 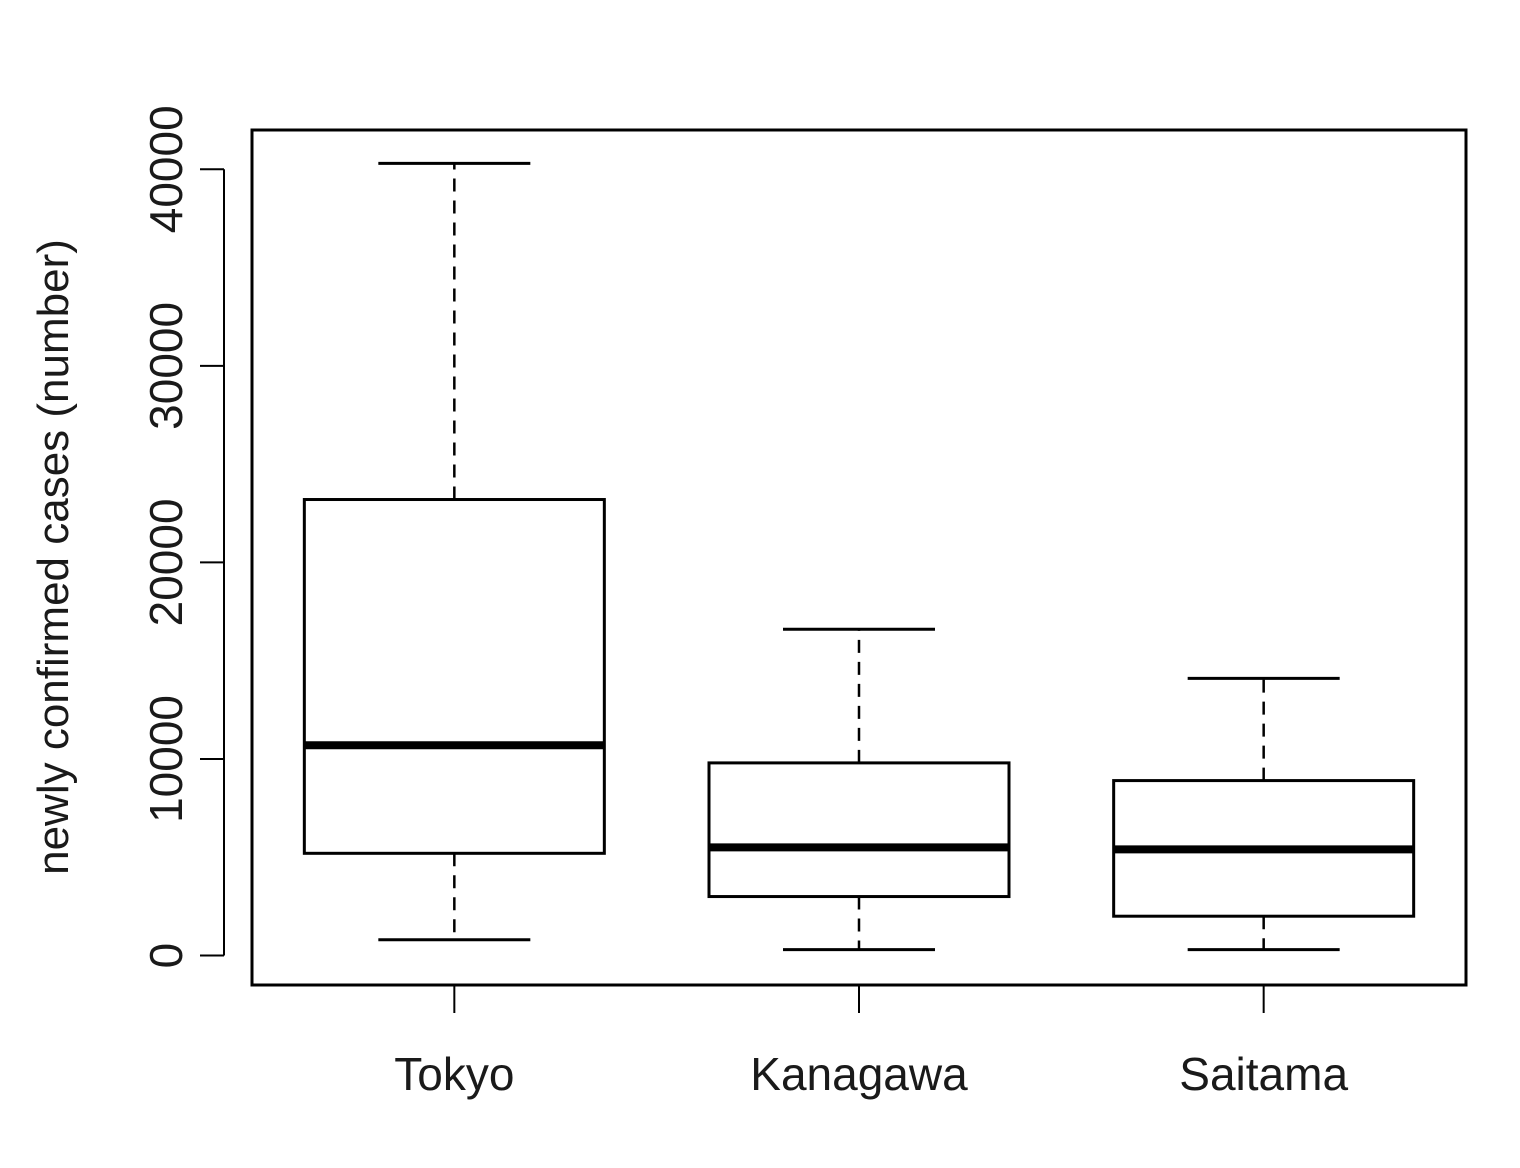 I want to click on x-tick-label: Tokyo, so click(x=454, y=1074).